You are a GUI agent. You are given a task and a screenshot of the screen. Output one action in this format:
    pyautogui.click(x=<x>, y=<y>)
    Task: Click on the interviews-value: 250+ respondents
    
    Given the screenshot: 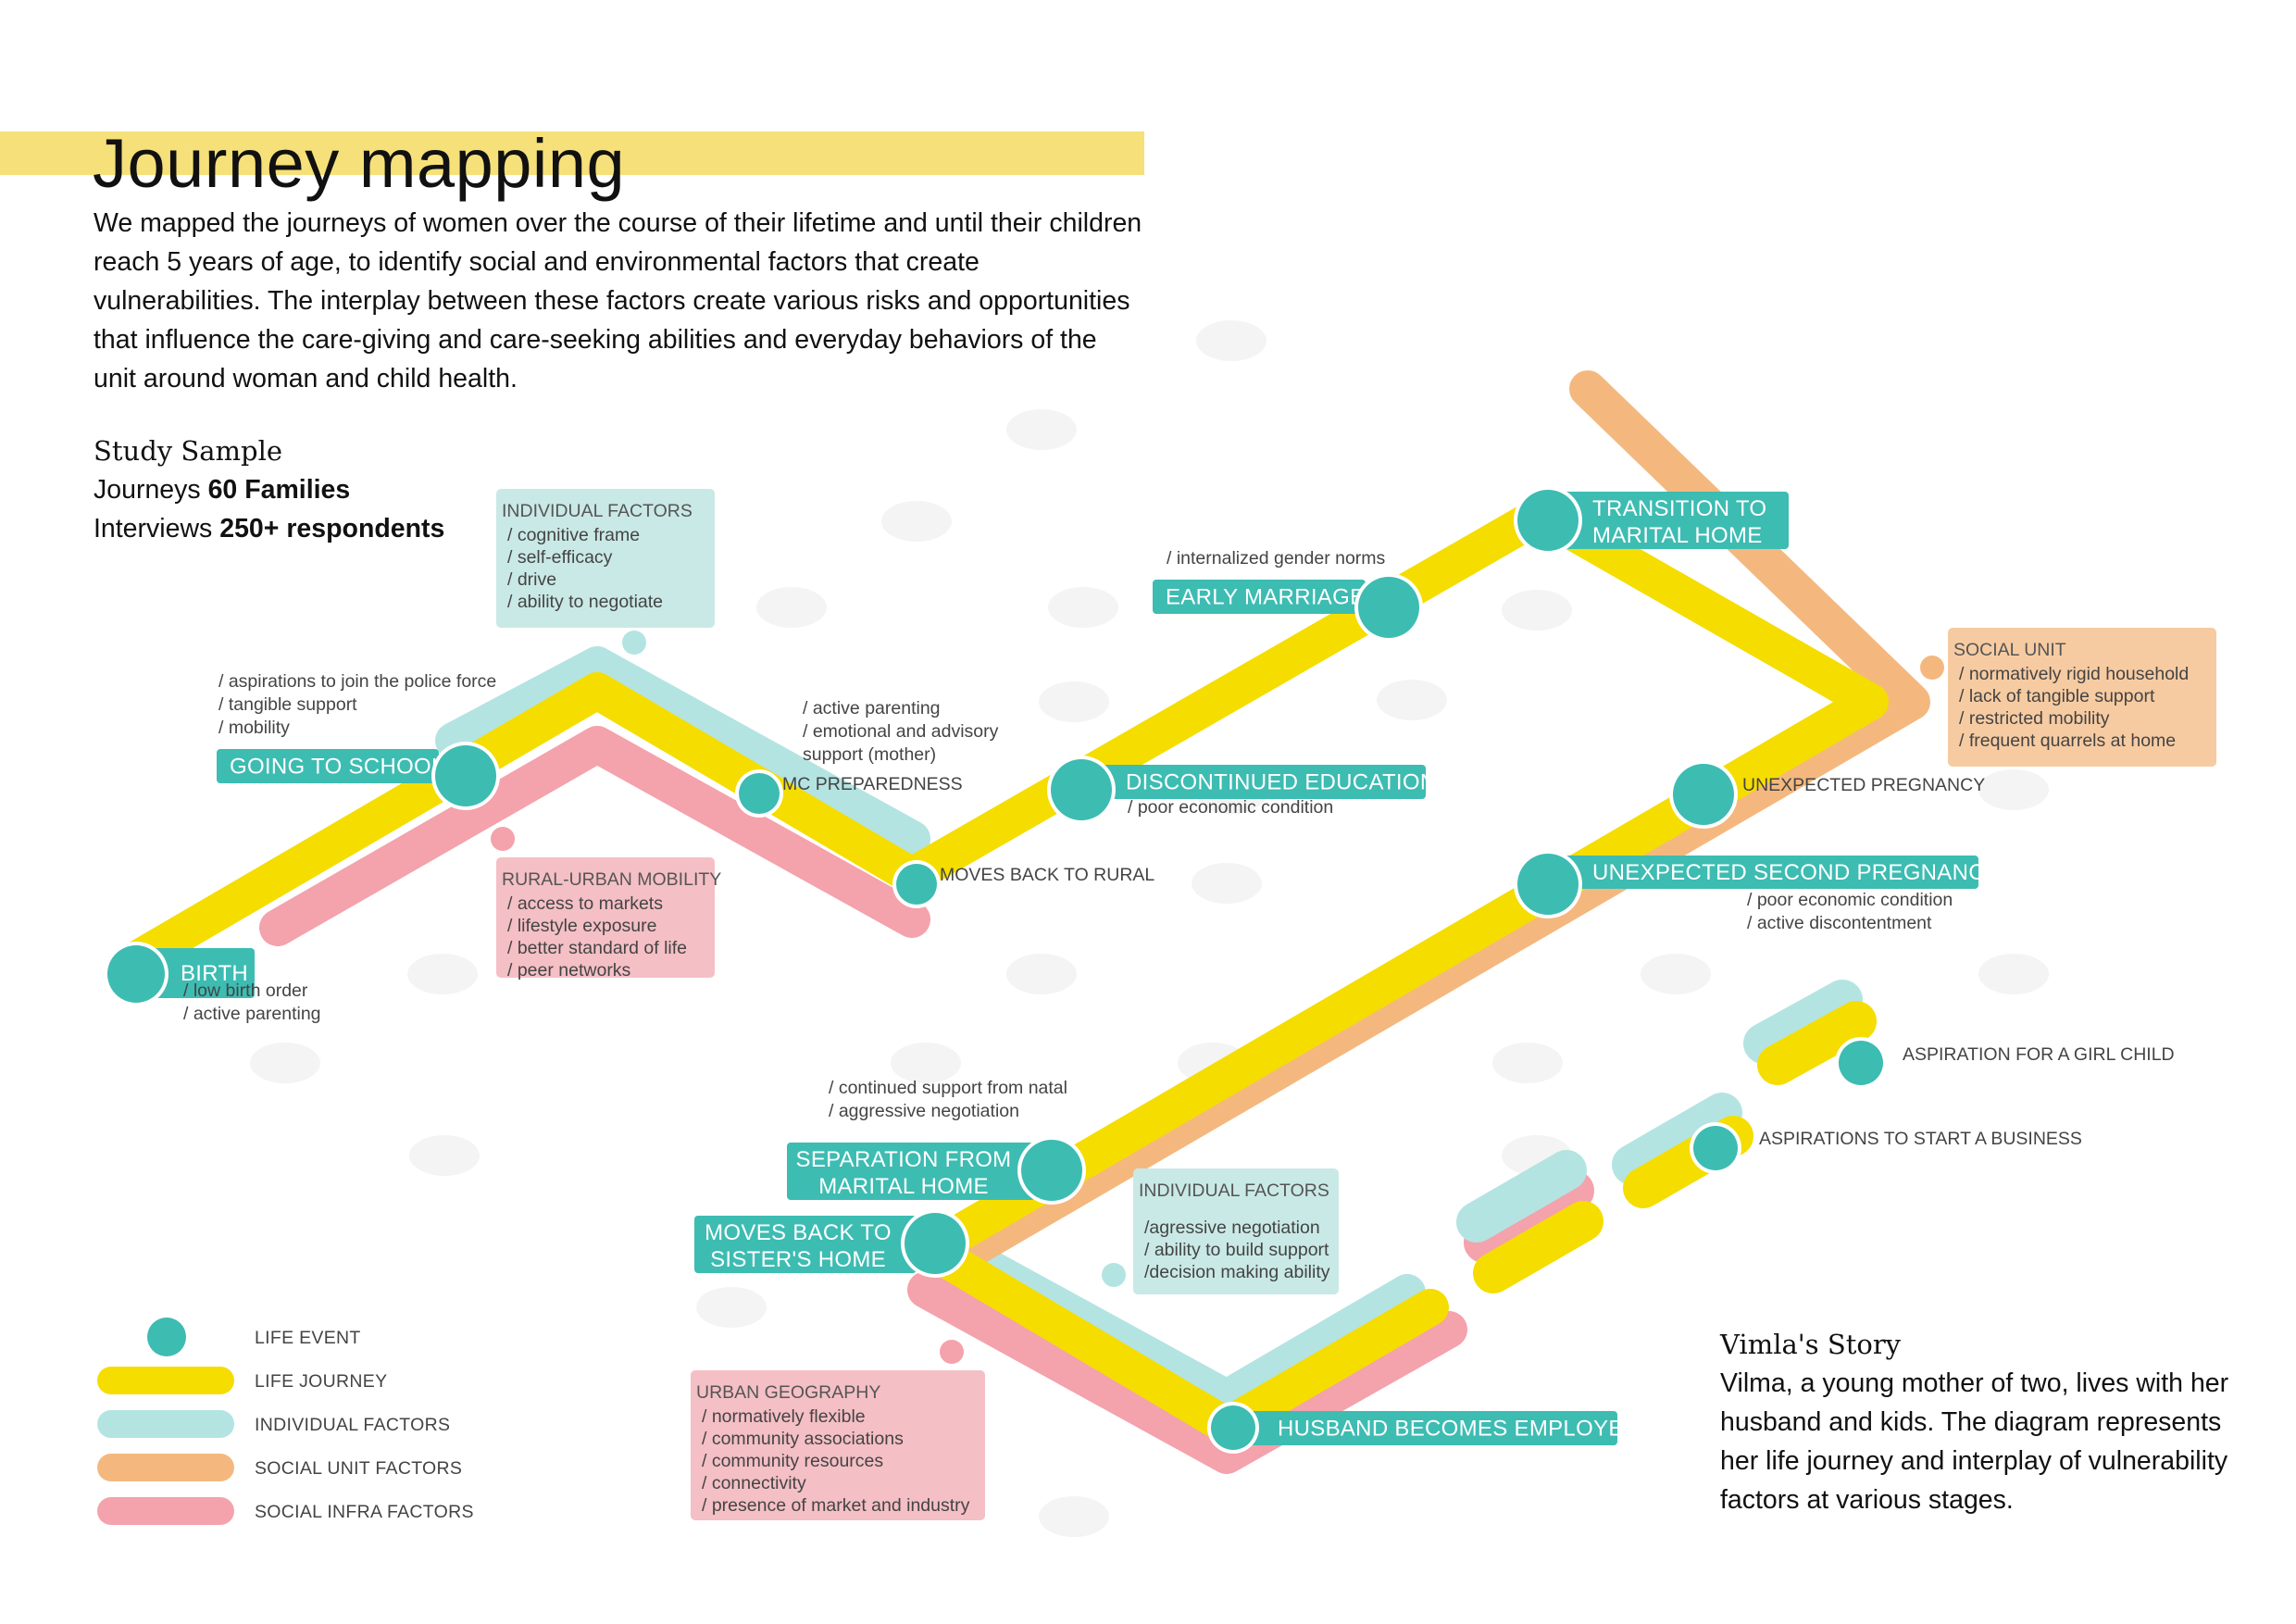 What is the action you would take?
    pyautogui.click(x=332, y=528)
    